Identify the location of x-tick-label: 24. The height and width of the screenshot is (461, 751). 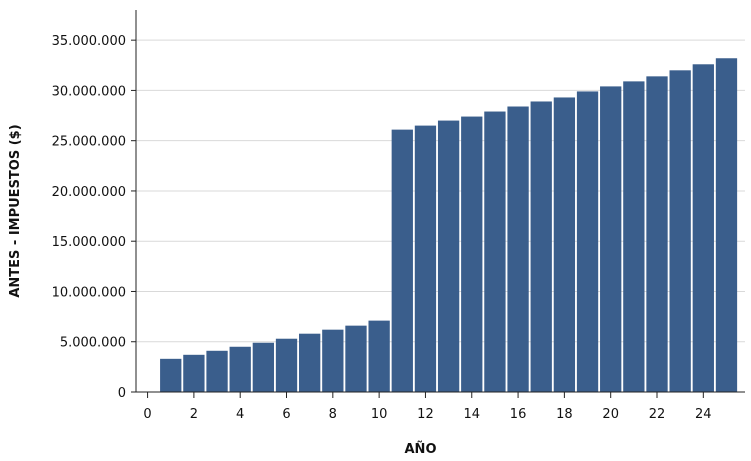
(703, 414).